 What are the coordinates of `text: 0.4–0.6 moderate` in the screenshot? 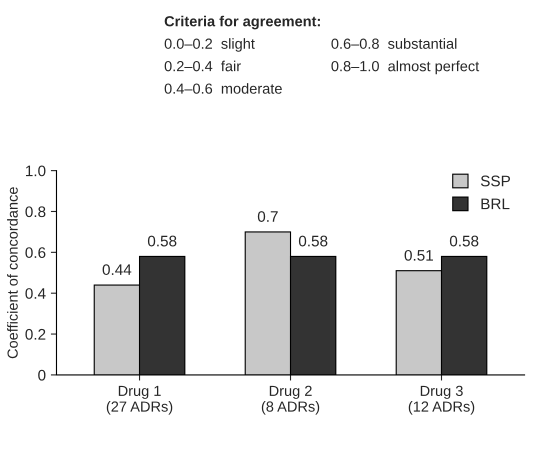 It's located at (223, 88).